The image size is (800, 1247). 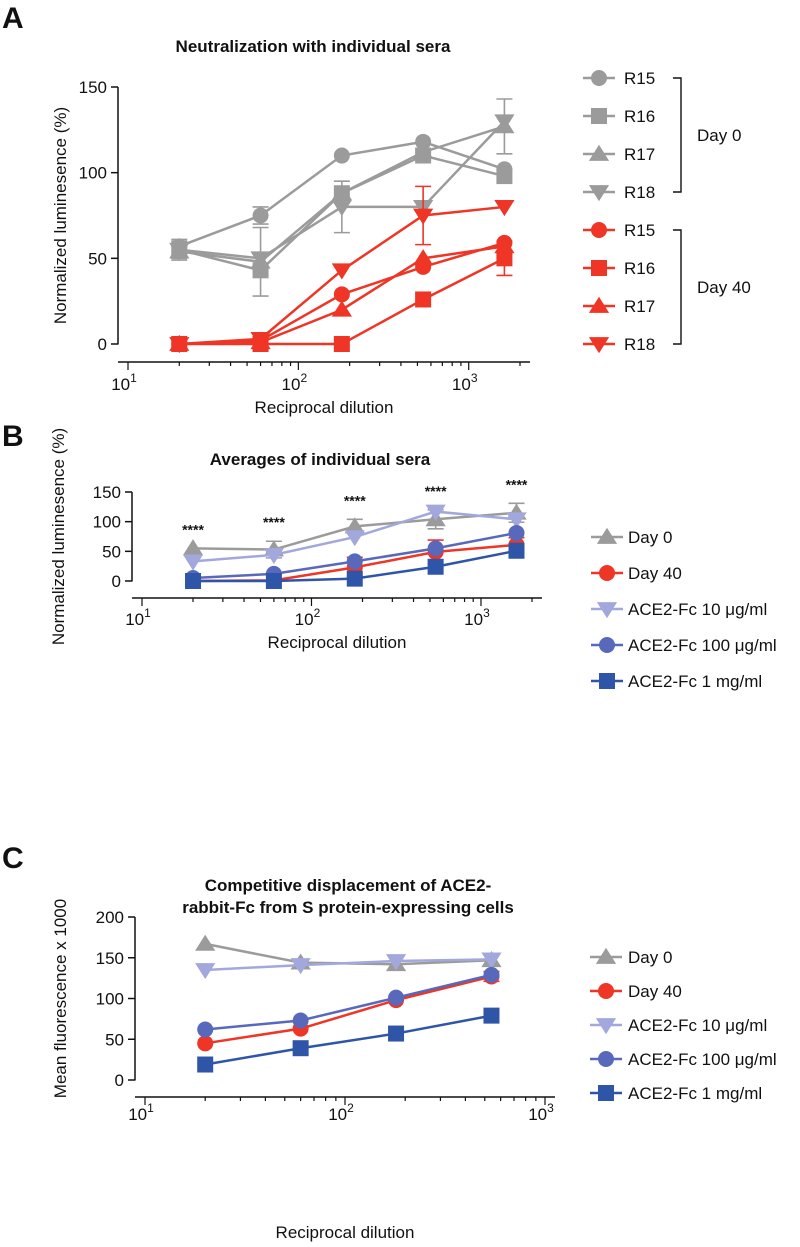 What do you see at coordinates (348, 885) in the screenshot?
I see `chart-title: Competitive displacement of ACE2-` at bounding box center [348, 885].